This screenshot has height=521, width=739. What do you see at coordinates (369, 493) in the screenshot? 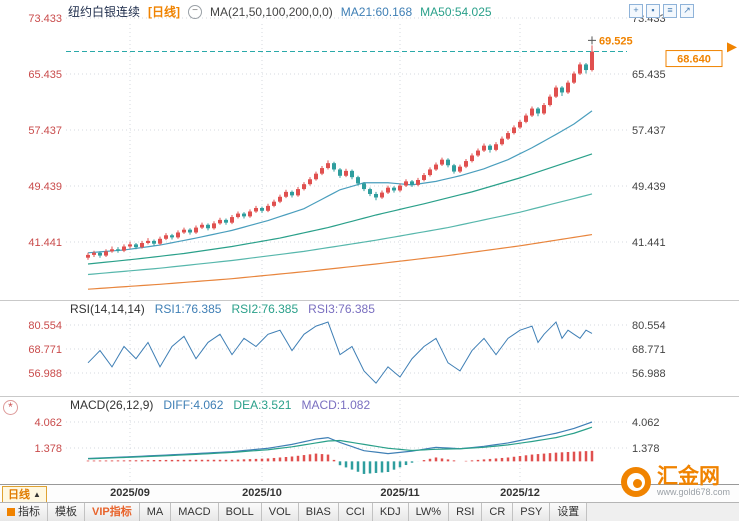
I see `xaxis-bar: 日线 ▲ 2025/09 2025/10 2025/11 2025/12` at bounding box center [369, 493].